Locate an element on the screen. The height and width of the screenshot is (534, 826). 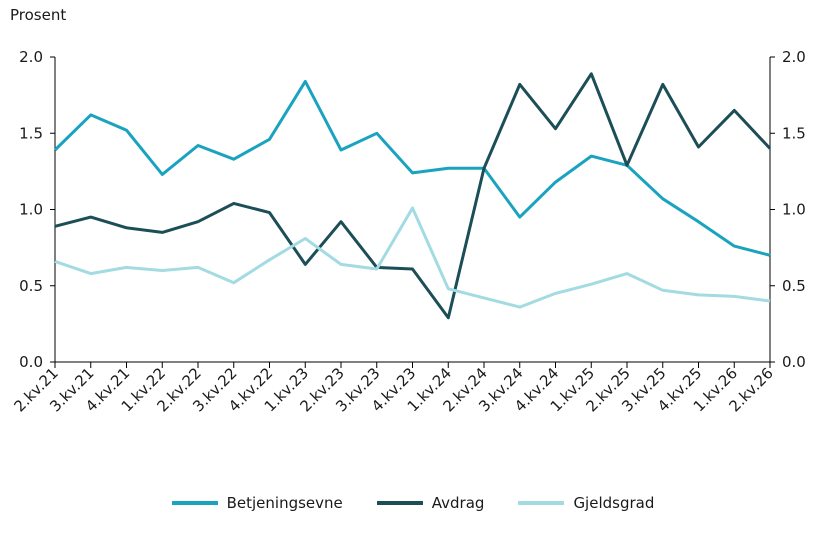
legend-item-gjeldsgrad: Gjeldsgrad is located at coordinates (586, 503).